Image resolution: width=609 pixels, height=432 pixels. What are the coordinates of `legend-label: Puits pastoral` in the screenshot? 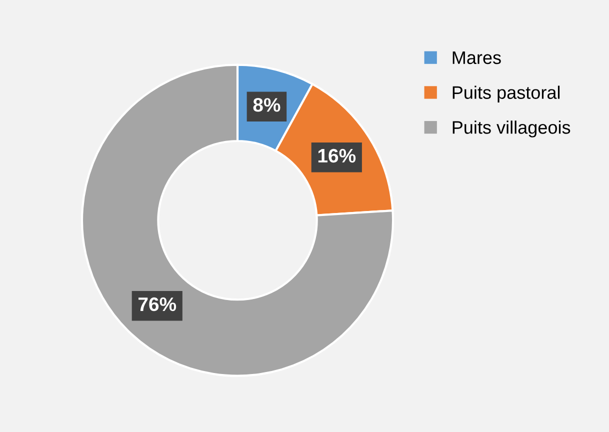 It's located at (506, 94).